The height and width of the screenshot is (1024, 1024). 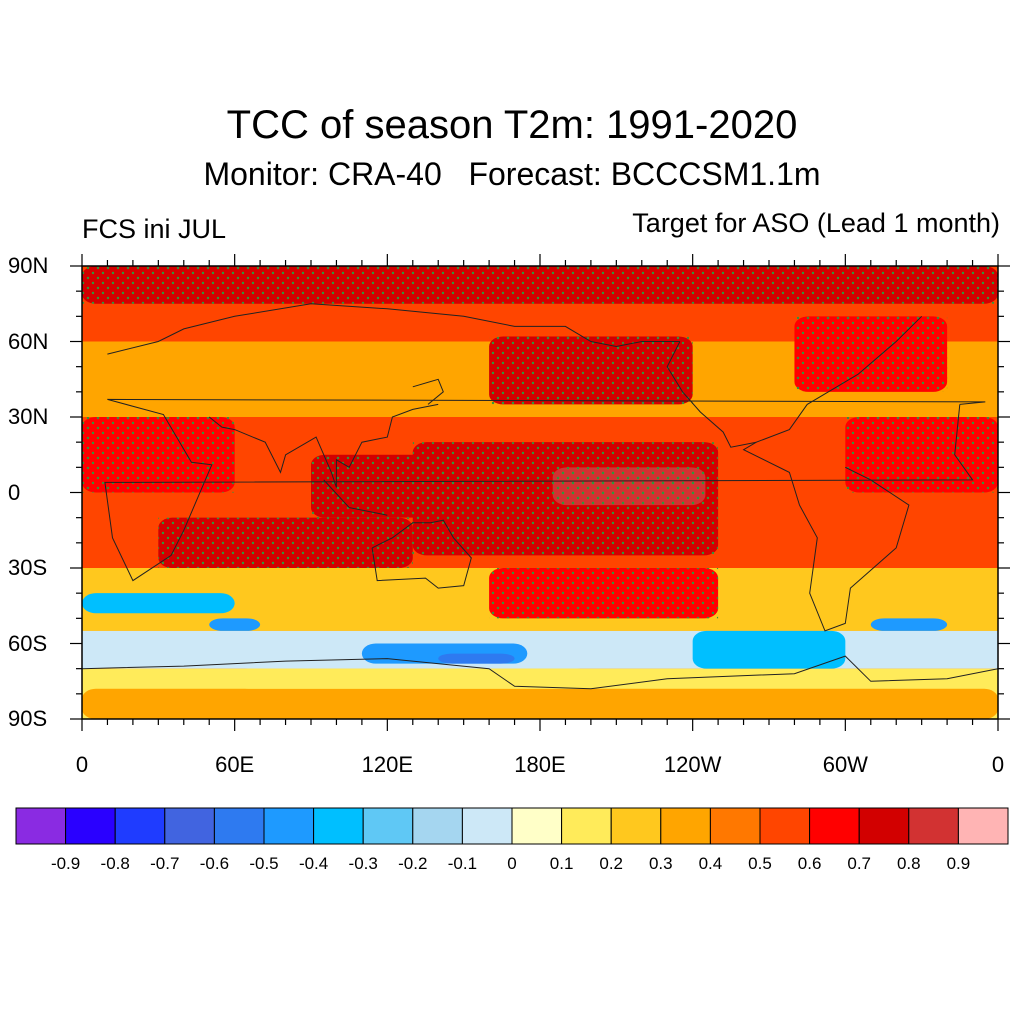 What do you see at coordinates (710, 863) in the screenshot?
I see `colorbar-label: 0.4` at bounding box center [710, 863].